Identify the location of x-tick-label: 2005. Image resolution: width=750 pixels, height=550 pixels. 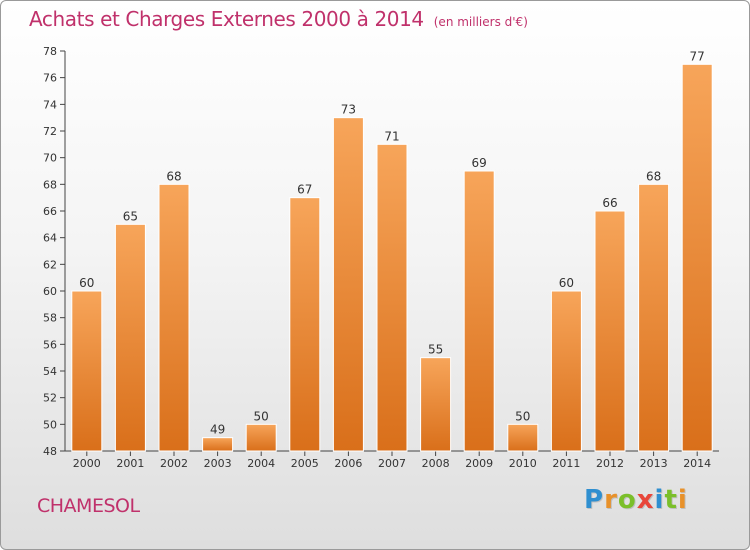
(305, 463).